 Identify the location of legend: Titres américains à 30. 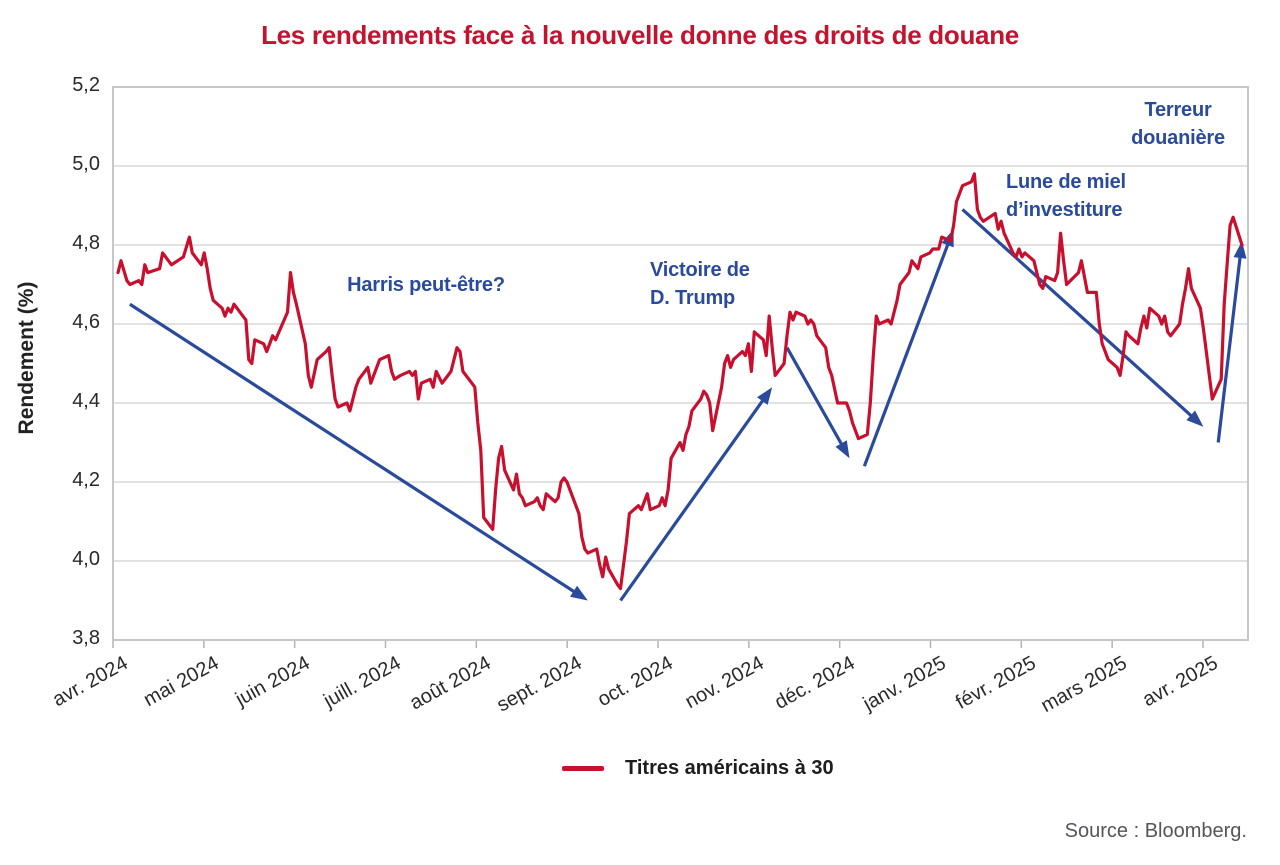
(698, 768).